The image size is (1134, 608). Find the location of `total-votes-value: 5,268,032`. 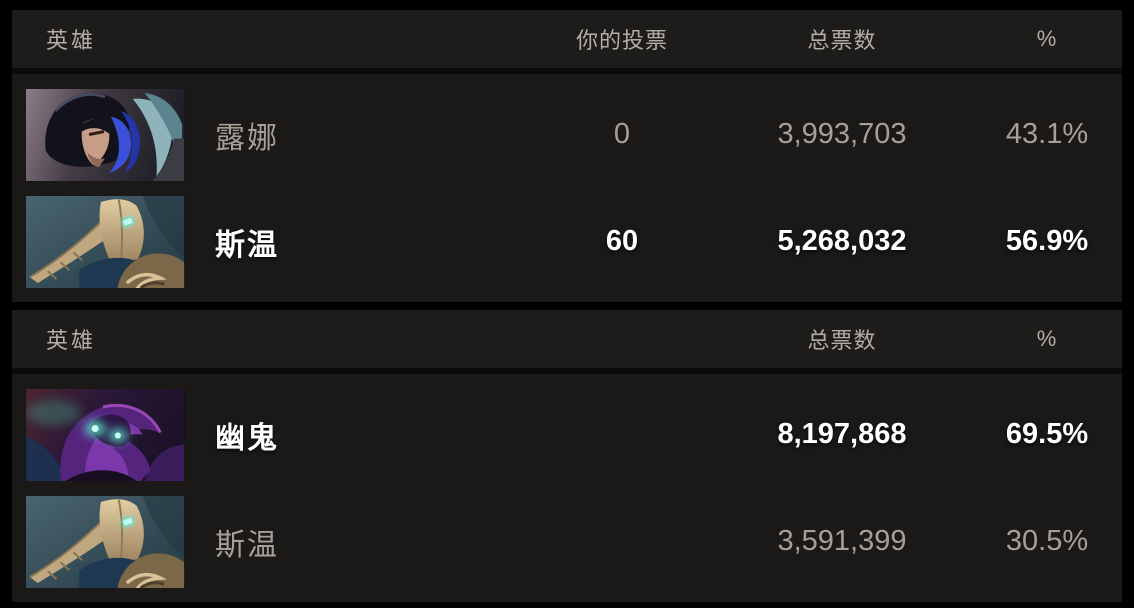

total-votes-value: 5,268,032 is located at coordinates (842, 241).